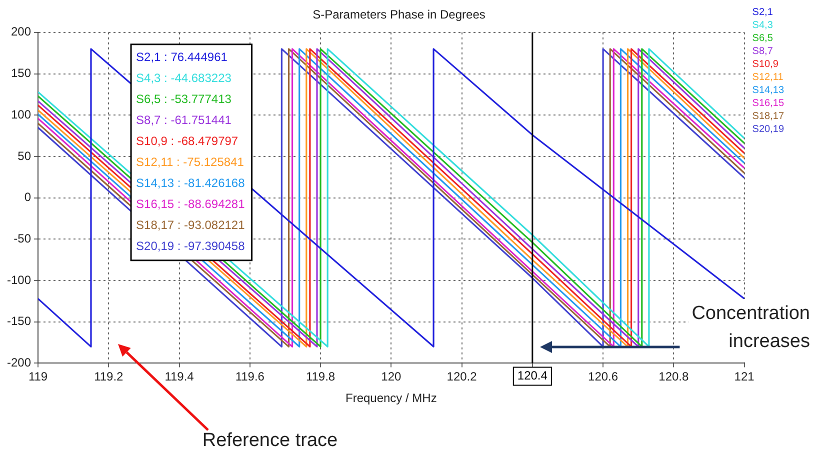 This screenshot has width=814, height=454. What do you see at coordinates (768, 129) in the screenshot?
I see `text: S20,19` at bounding box center [768, 129].